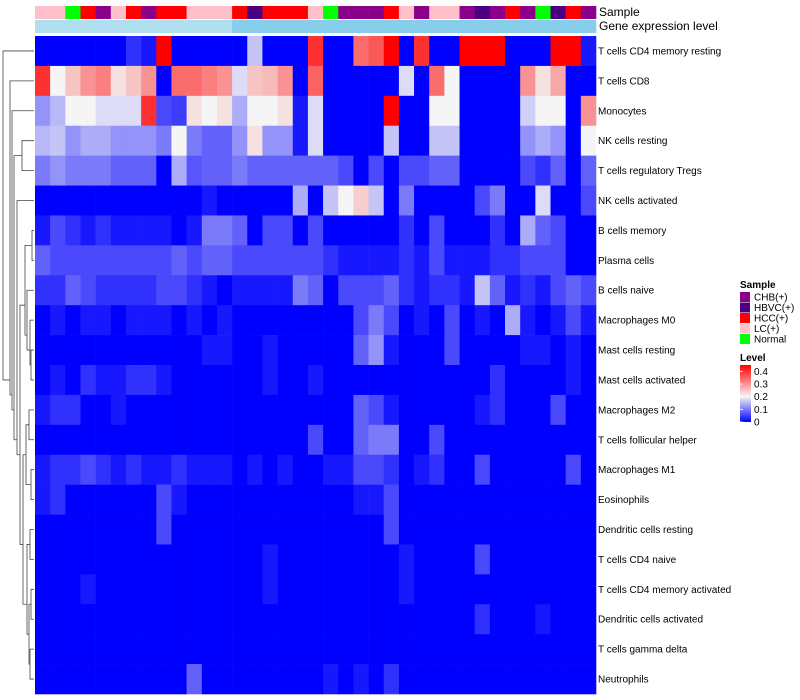 This screenshot has width=800, height=700. Describe the element at coordinates (761, 385) in the screenshot. I see `level-legend-tick-label: 0.3` at that location.